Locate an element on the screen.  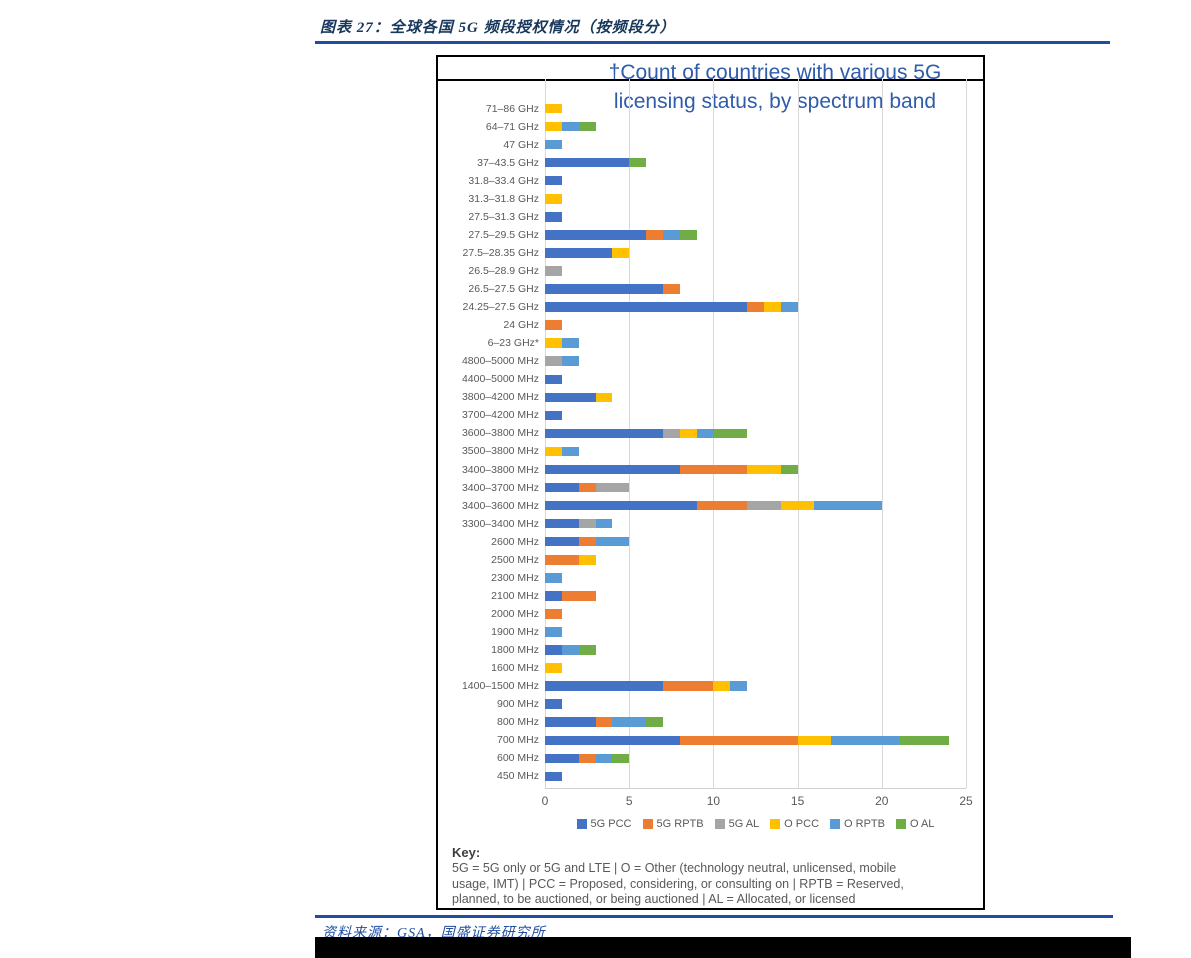
legend-item-5g-al: 5G AL is located at coordinates (737, 824).